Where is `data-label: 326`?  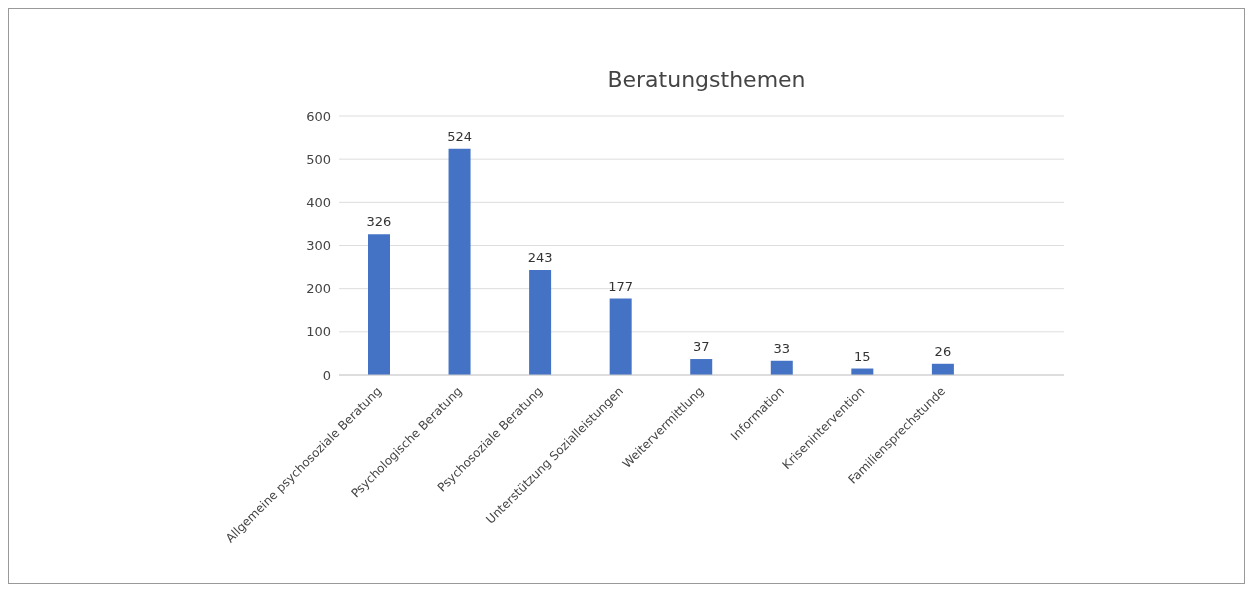 data-label: 326 is located at coordinates (379, 222).